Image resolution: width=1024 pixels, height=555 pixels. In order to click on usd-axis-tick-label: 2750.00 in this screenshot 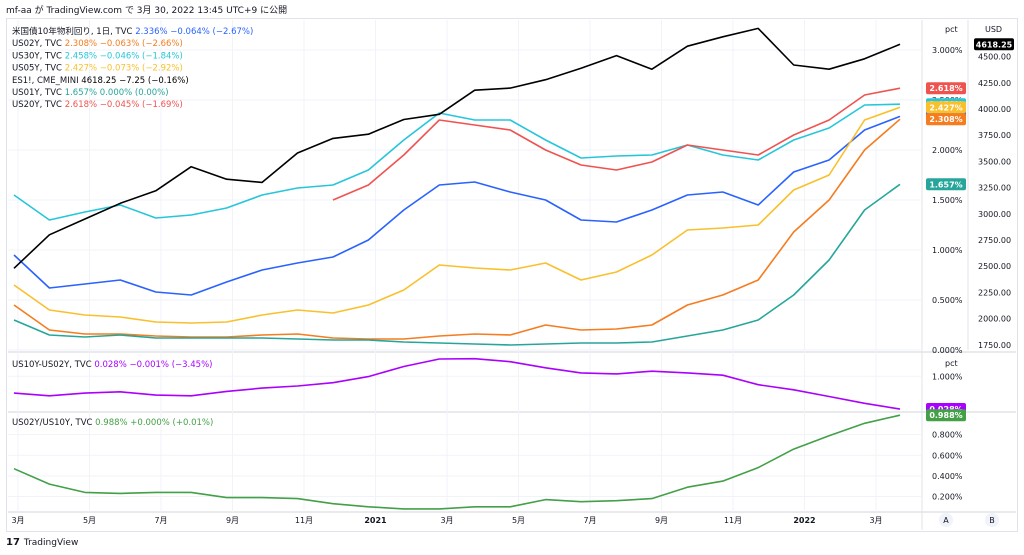, I will do `click(994, 240)`.